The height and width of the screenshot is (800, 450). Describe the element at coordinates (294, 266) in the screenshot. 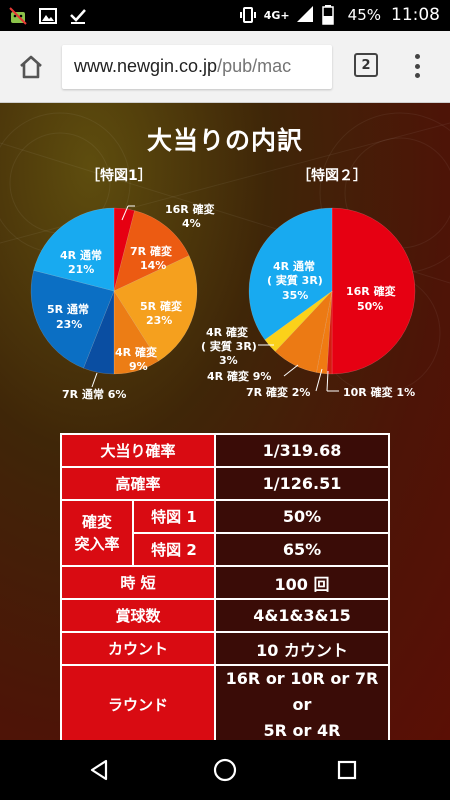

I see `label-r-4rt-l1: 4R 通常` at that location.